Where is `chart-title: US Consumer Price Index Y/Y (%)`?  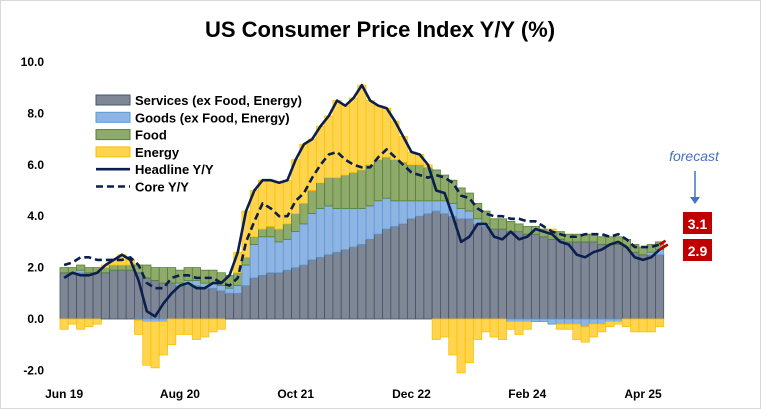
chart-title: US Consumer Price Index Y/Y (%) is located at coordinates (380, 29).